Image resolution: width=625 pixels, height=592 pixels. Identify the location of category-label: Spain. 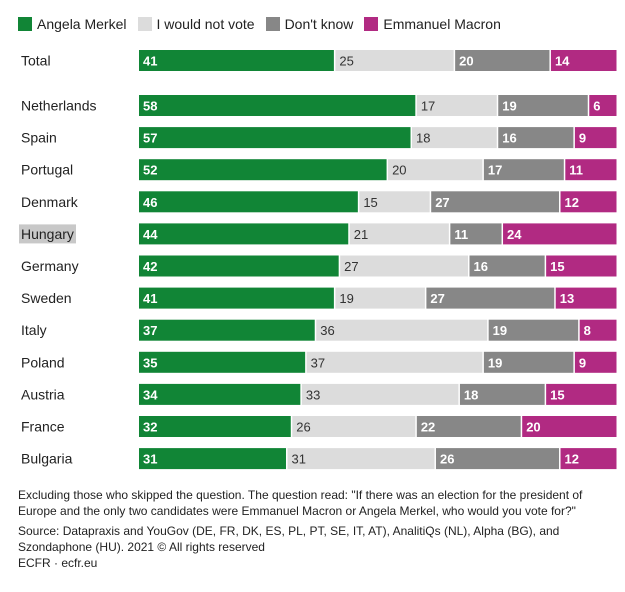
(39, 138).